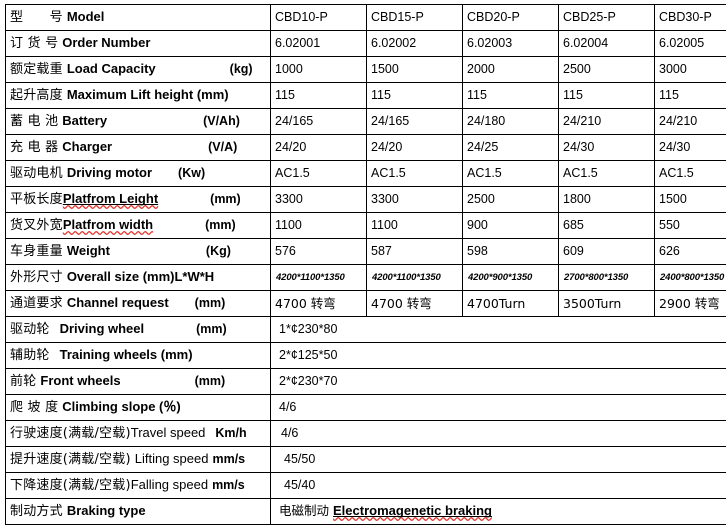 This screenshot has height=525, width=726. I want to click on row-label-cn: 型 号, so click(36, 17).